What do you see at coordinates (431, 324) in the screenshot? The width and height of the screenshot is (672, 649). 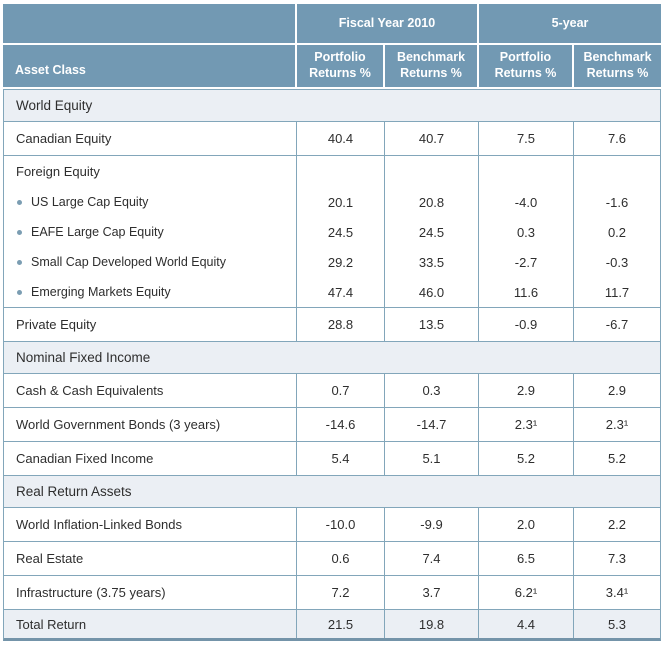 I see `cell-value: 13.5` at bounding box center [431, 324].